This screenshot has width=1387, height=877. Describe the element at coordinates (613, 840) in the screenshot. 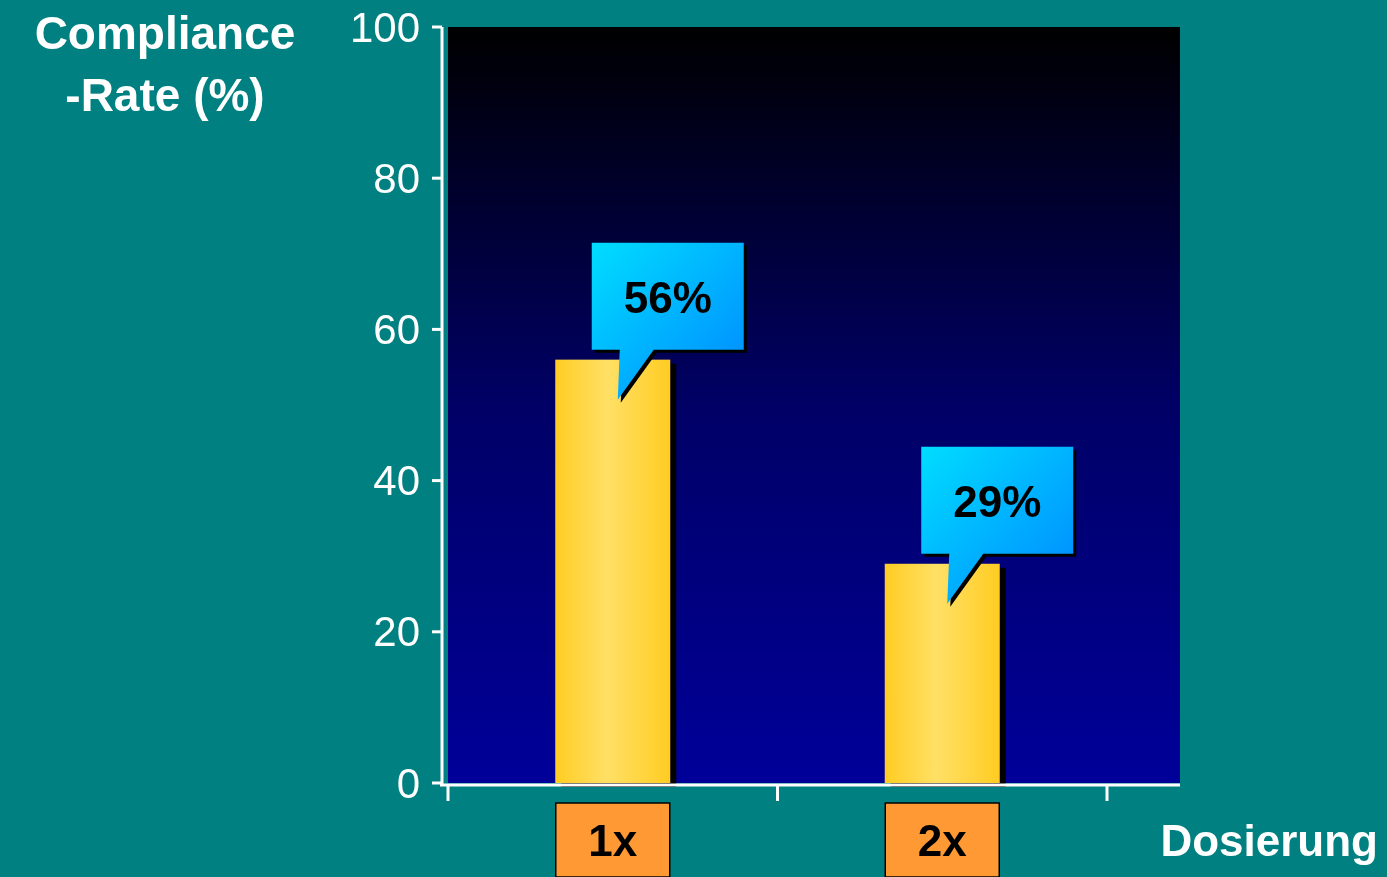

I see `x-tick-label: 1x` at that location.